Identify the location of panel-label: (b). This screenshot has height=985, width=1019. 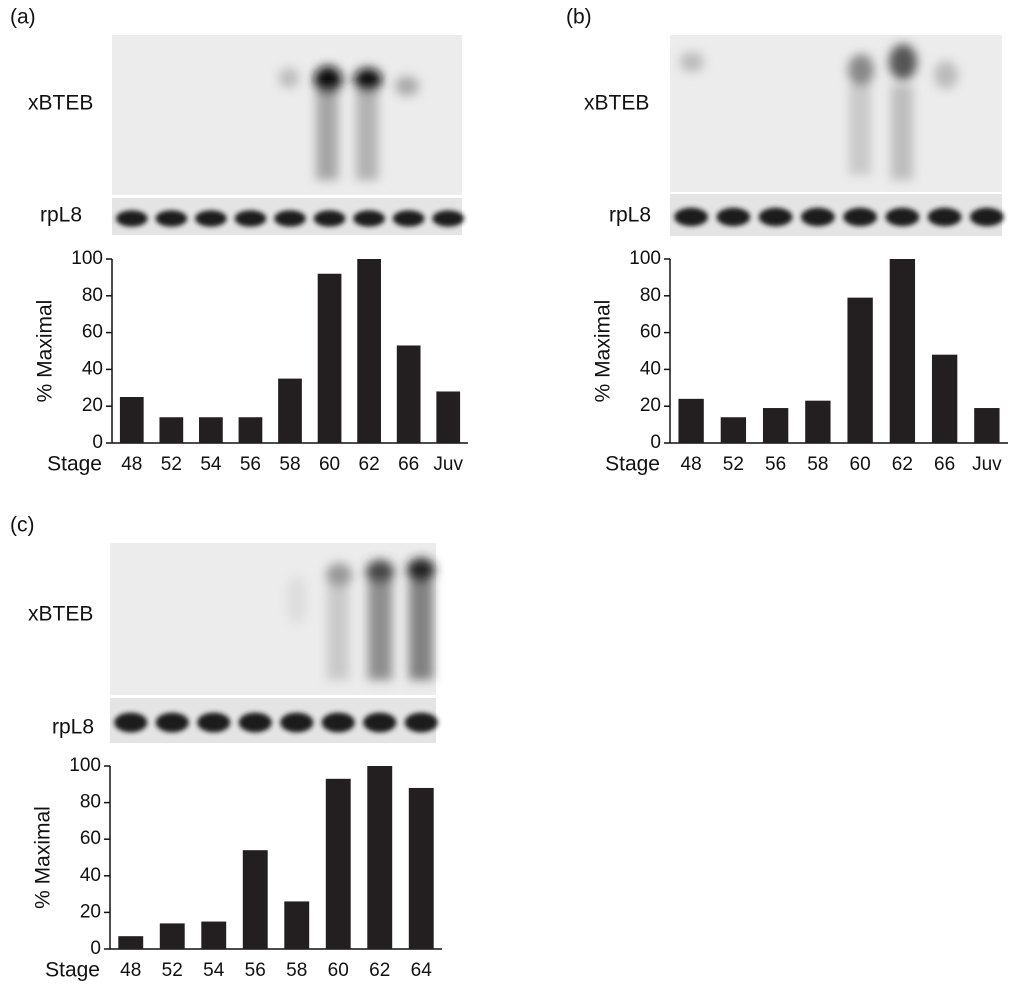
(579, 17).